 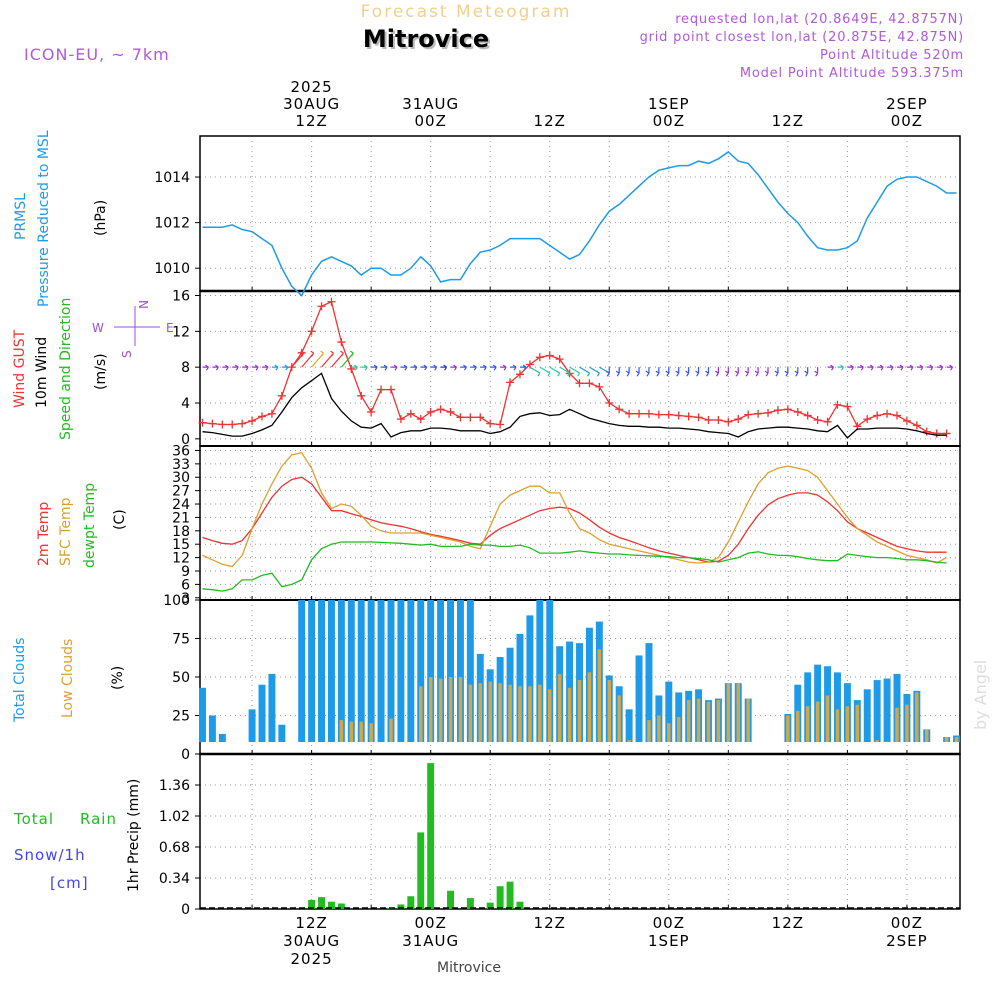 I want to click on wind-label-2: 10m Wind, so click(x=42, y=372).